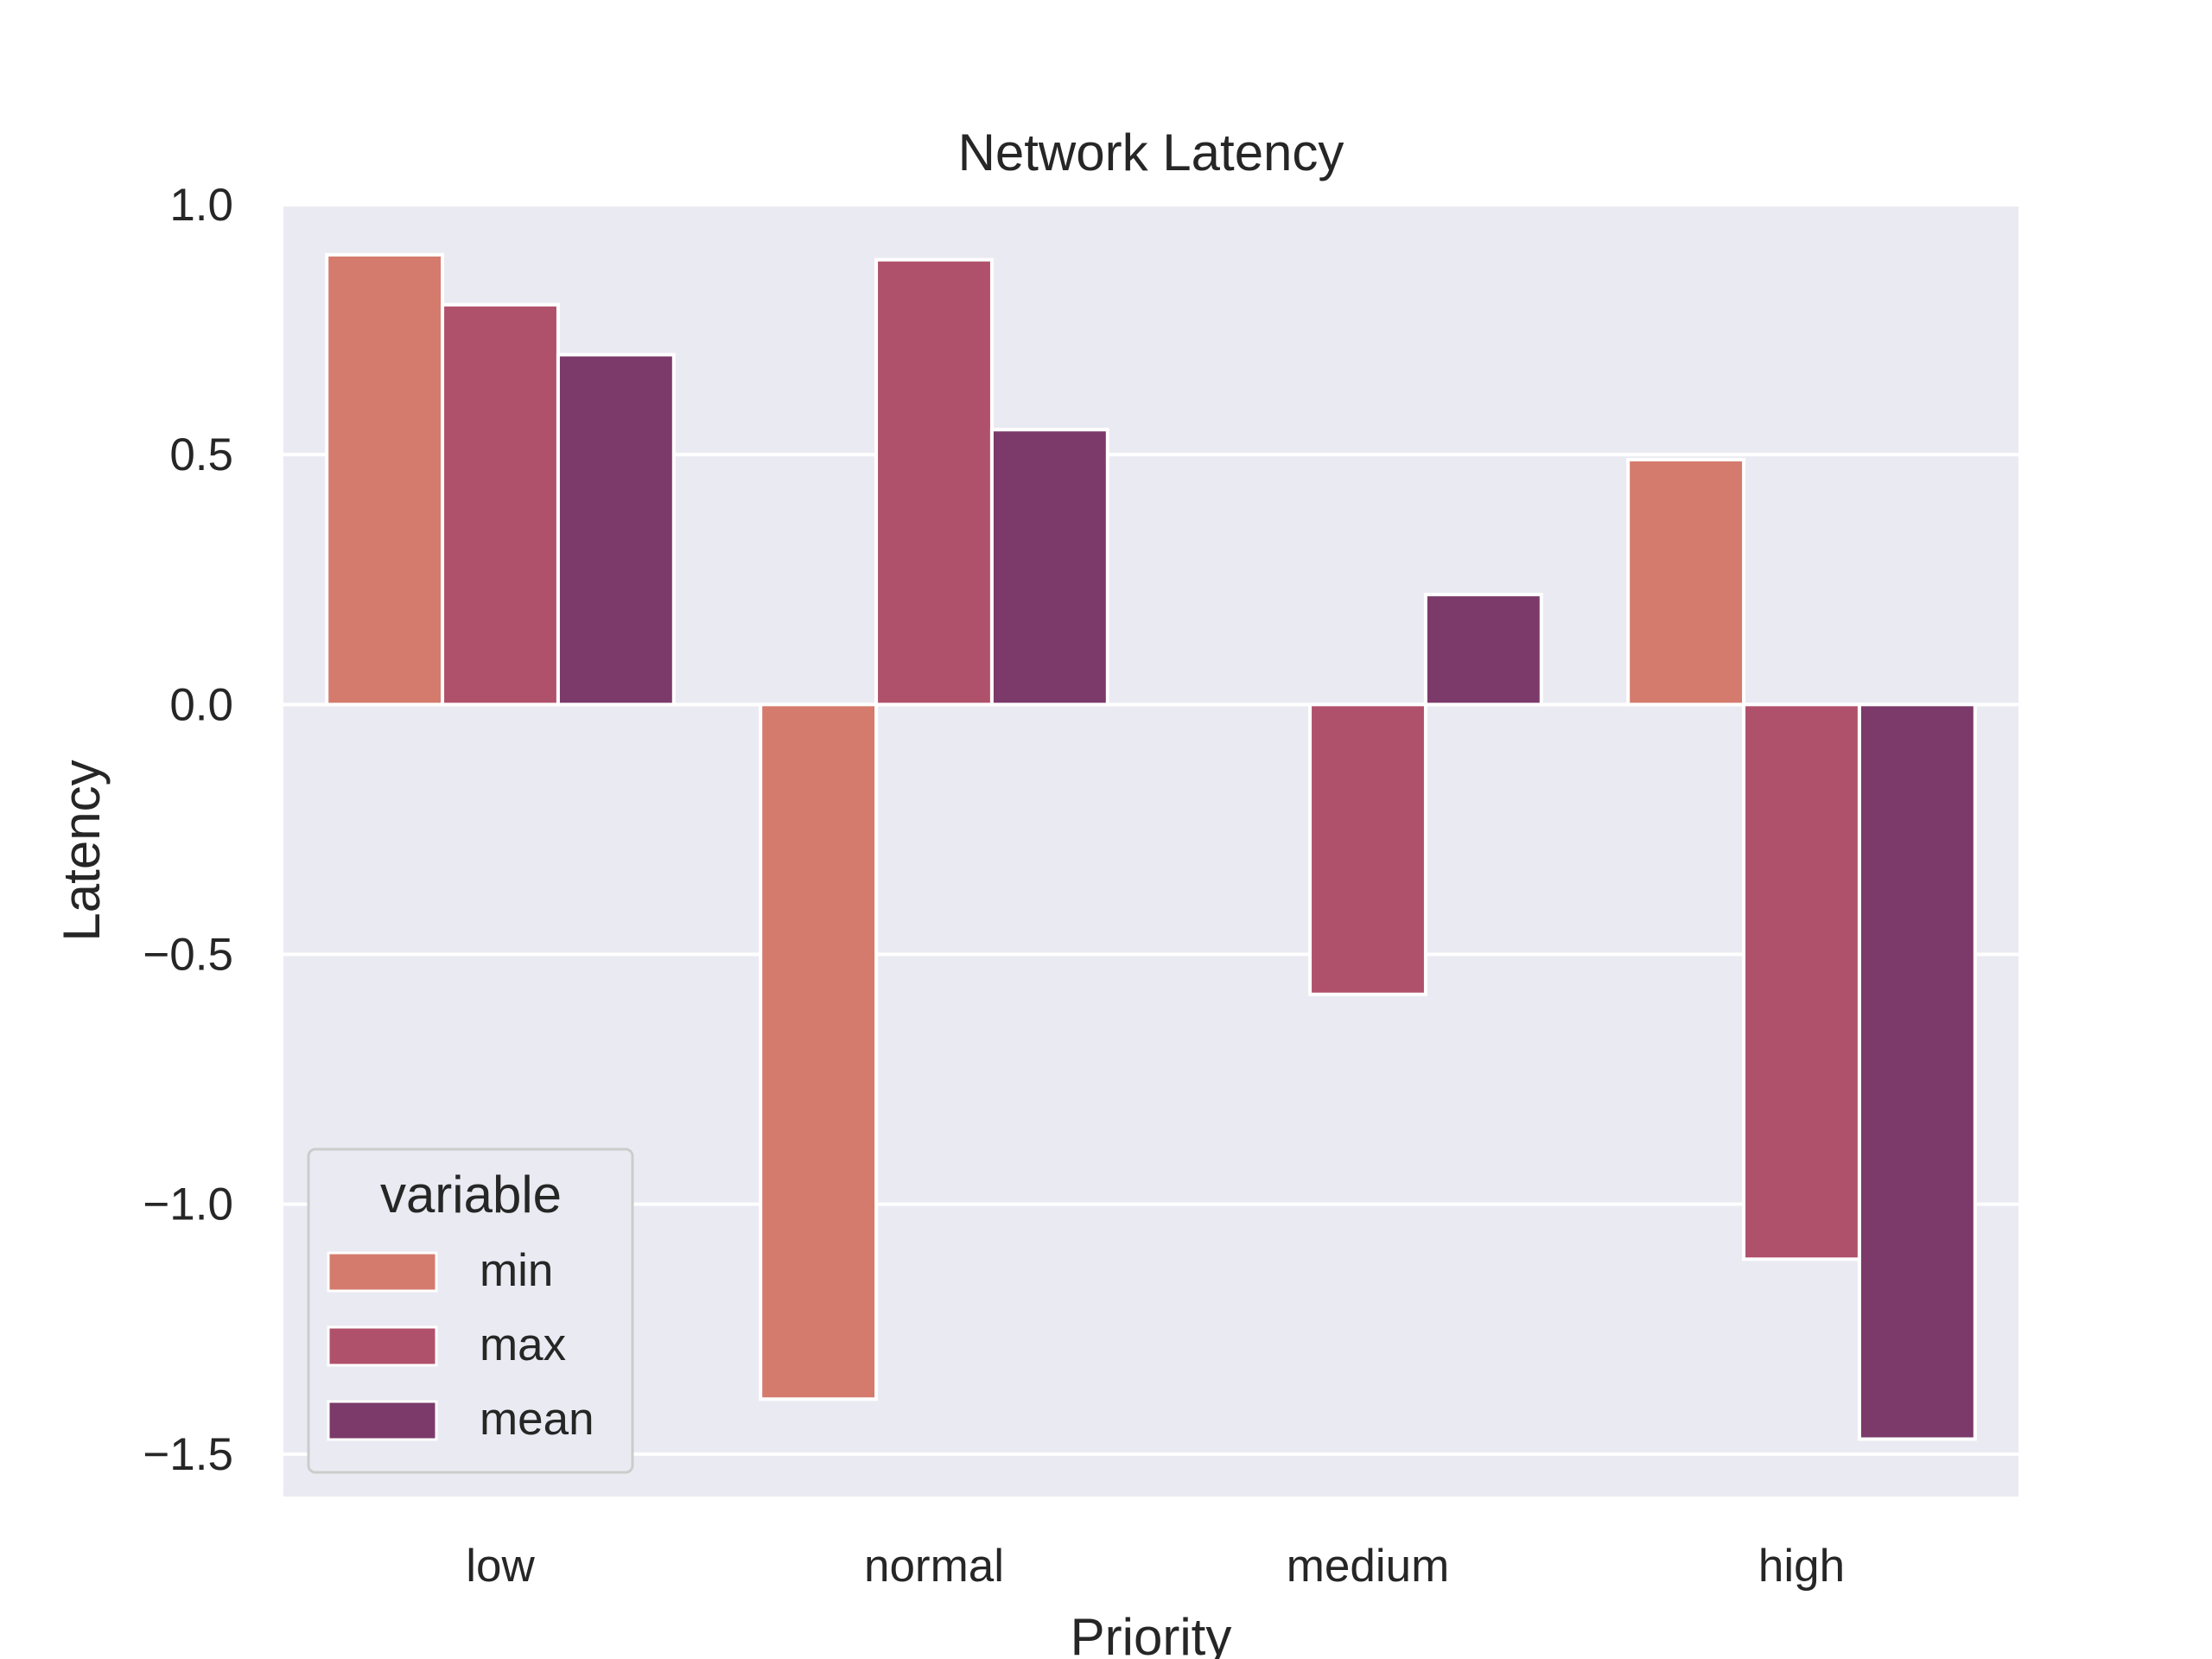 This screenshot has height=1659, width=2212. What do you see at coordinates (201, 454) in the screenshot?
I see `y-tick-label: 0.5` at bounding box center [201, 454].